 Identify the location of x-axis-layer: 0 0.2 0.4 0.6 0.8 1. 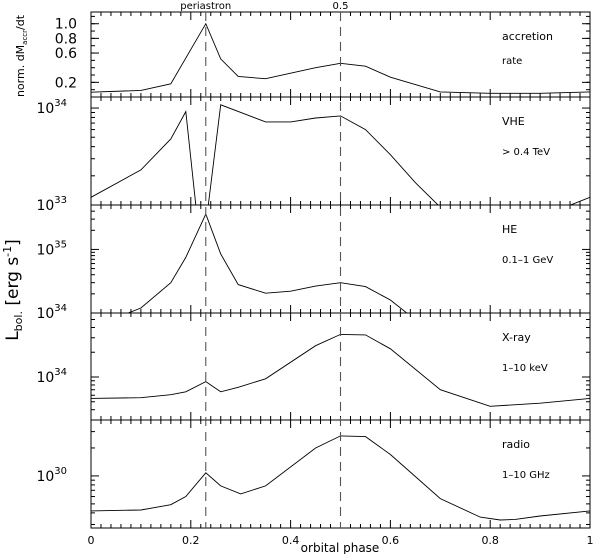
(340, 540).